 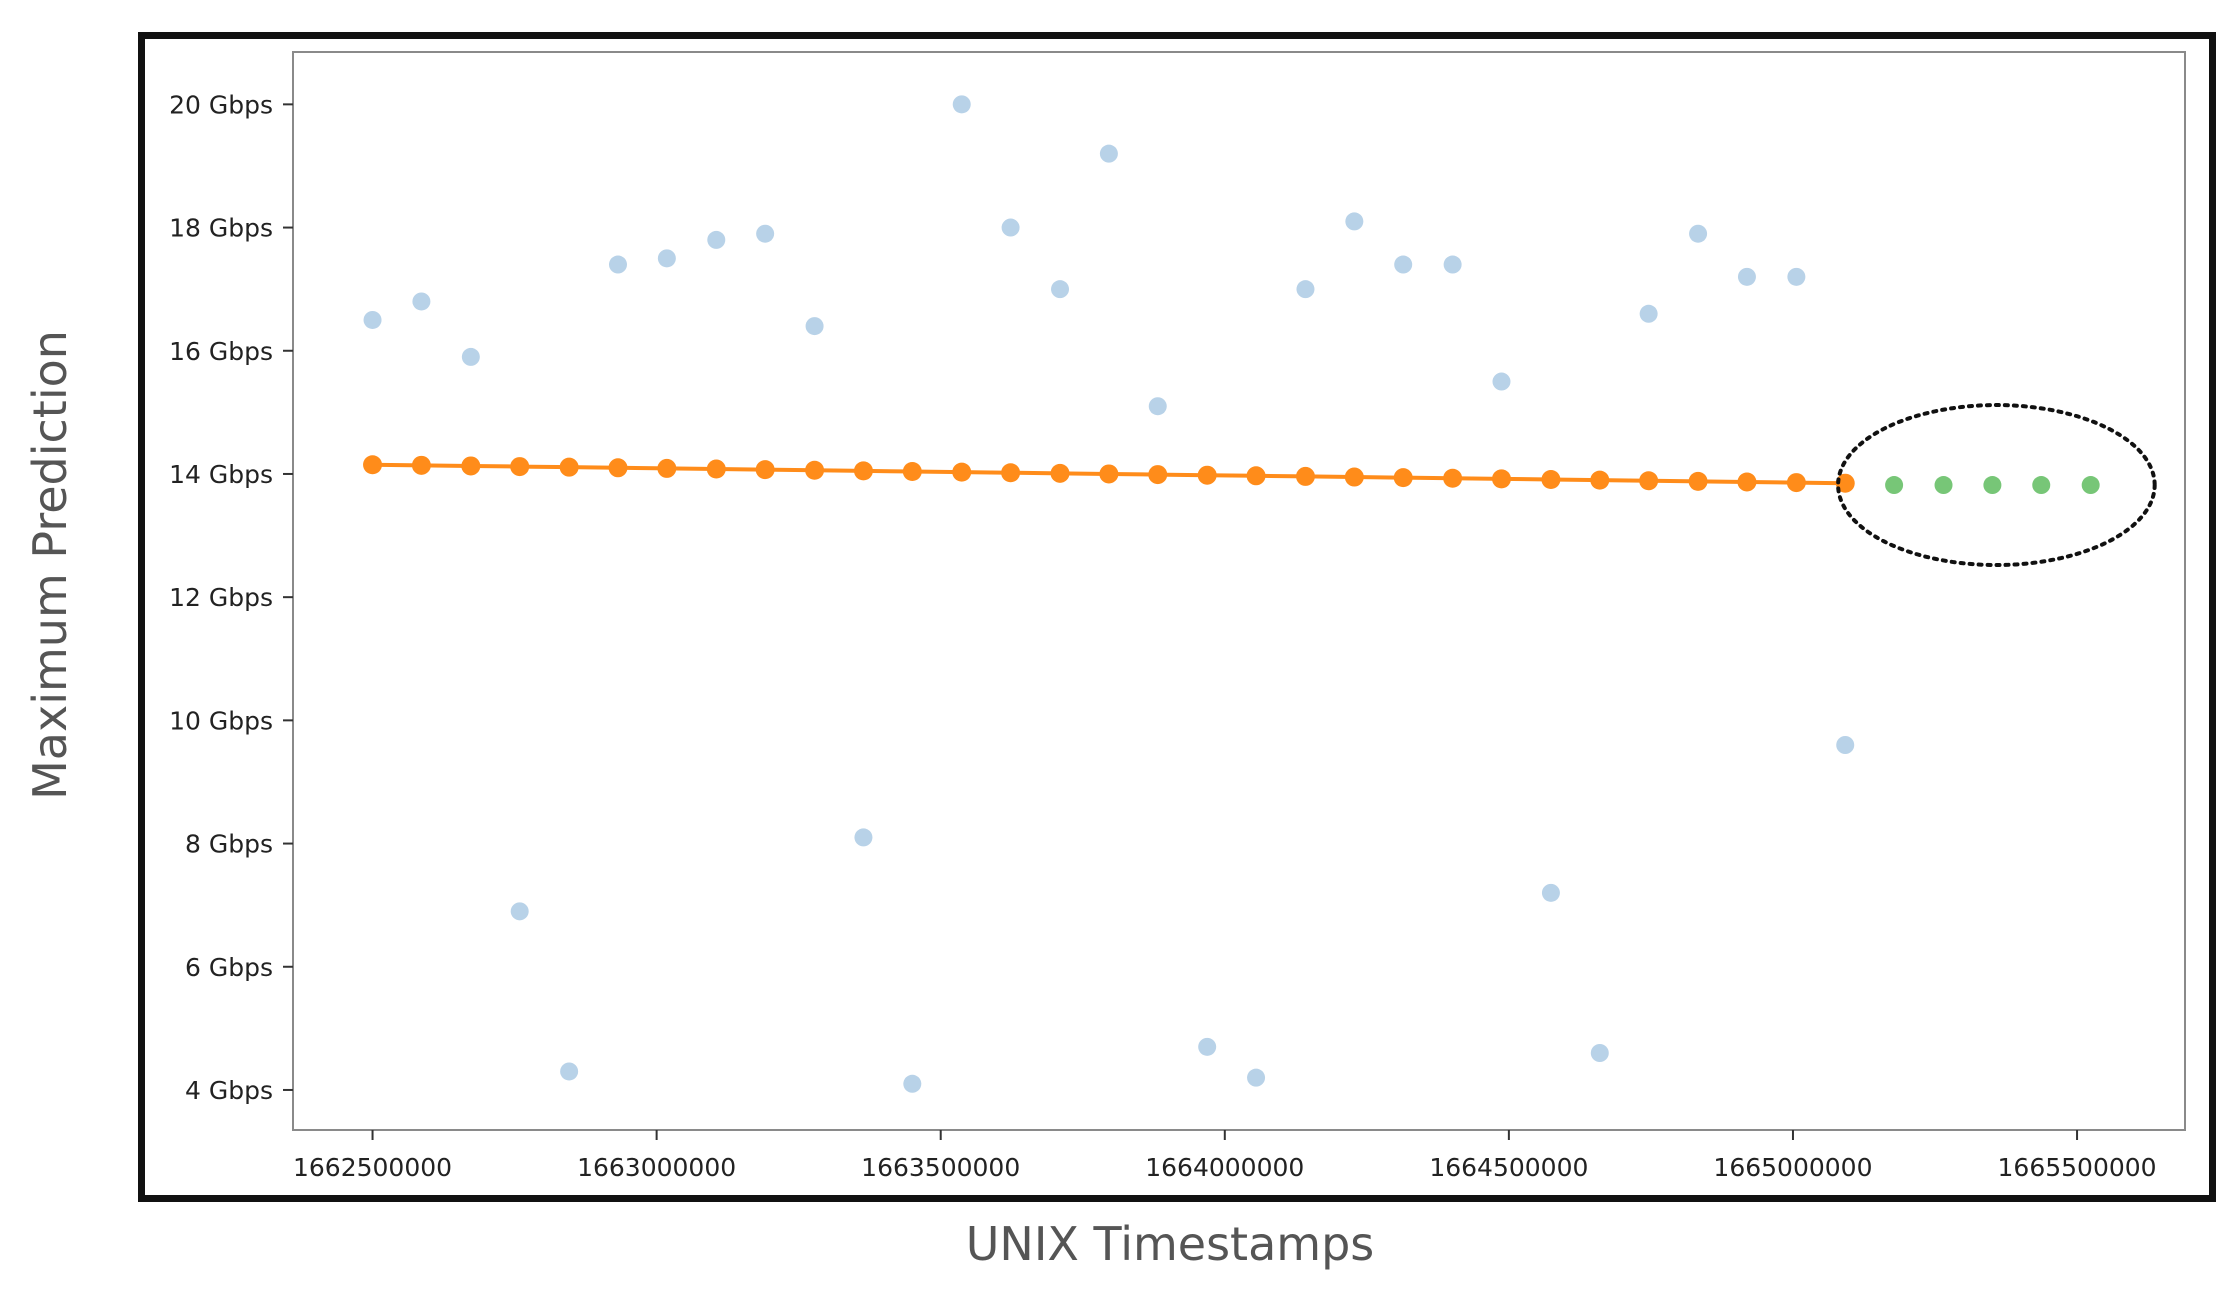 What do you see at coordinates (221, 597) in the screenshot?
I see `y-tick-label: 12 Gbps` at bounding box center [221, 597].